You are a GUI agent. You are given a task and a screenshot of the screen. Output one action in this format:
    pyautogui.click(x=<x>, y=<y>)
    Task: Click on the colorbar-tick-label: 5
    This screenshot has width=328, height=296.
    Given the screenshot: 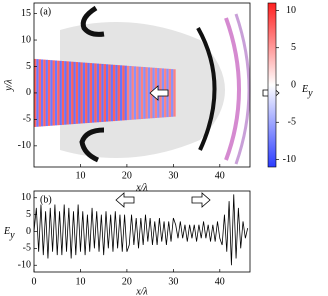 What is the action you would take?
    pyautogui.click(x=293, y=47)
    